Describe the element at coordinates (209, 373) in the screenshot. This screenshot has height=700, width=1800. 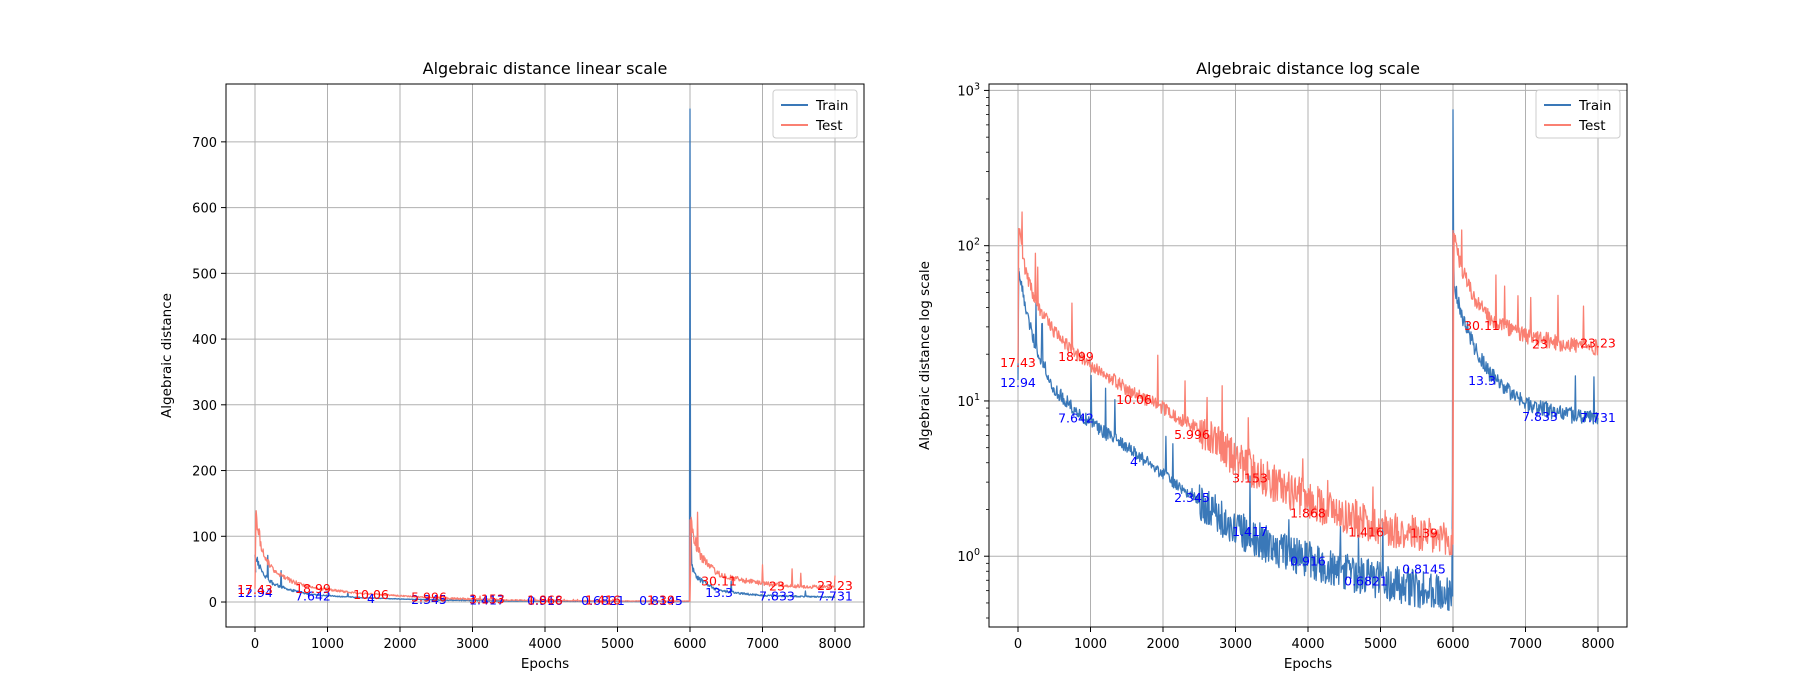
I see `y-axis: 0 100 200 300 400 500 600 700` at that location.